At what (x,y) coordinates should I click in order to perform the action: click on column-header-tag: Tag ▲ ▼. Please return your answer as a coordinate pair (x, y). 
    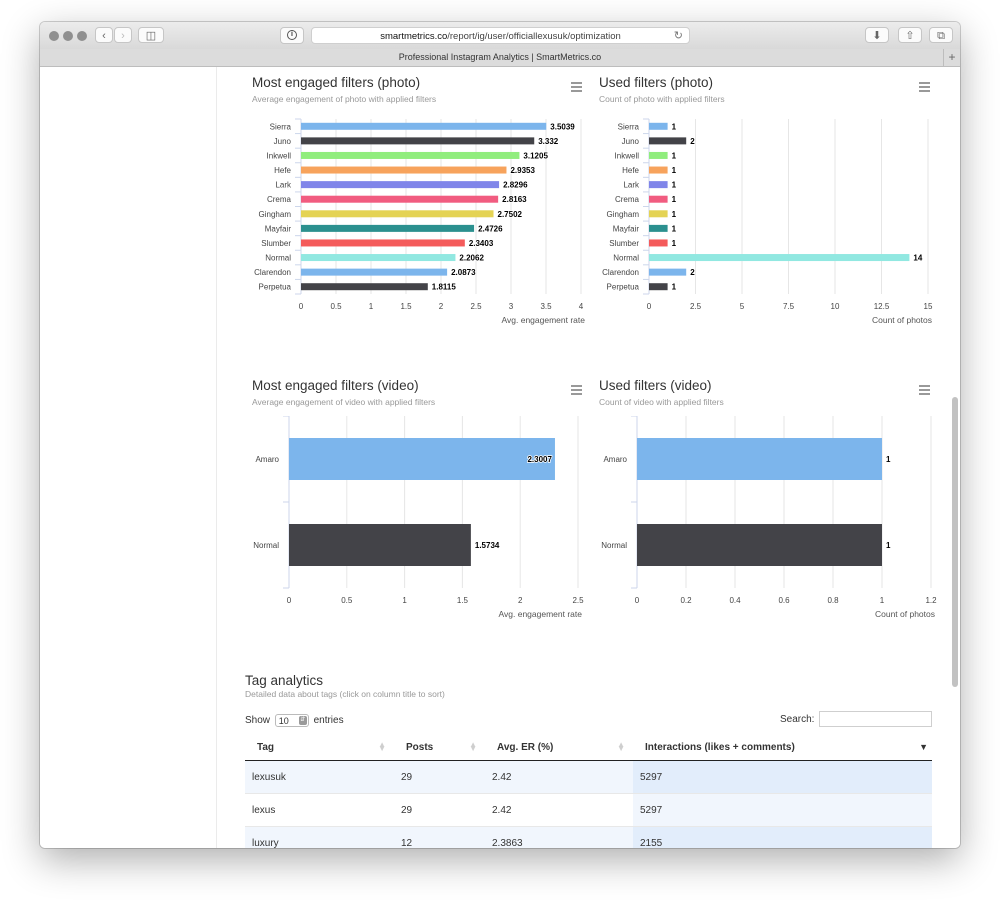
    Looking at the image, I should click on (319, 747).